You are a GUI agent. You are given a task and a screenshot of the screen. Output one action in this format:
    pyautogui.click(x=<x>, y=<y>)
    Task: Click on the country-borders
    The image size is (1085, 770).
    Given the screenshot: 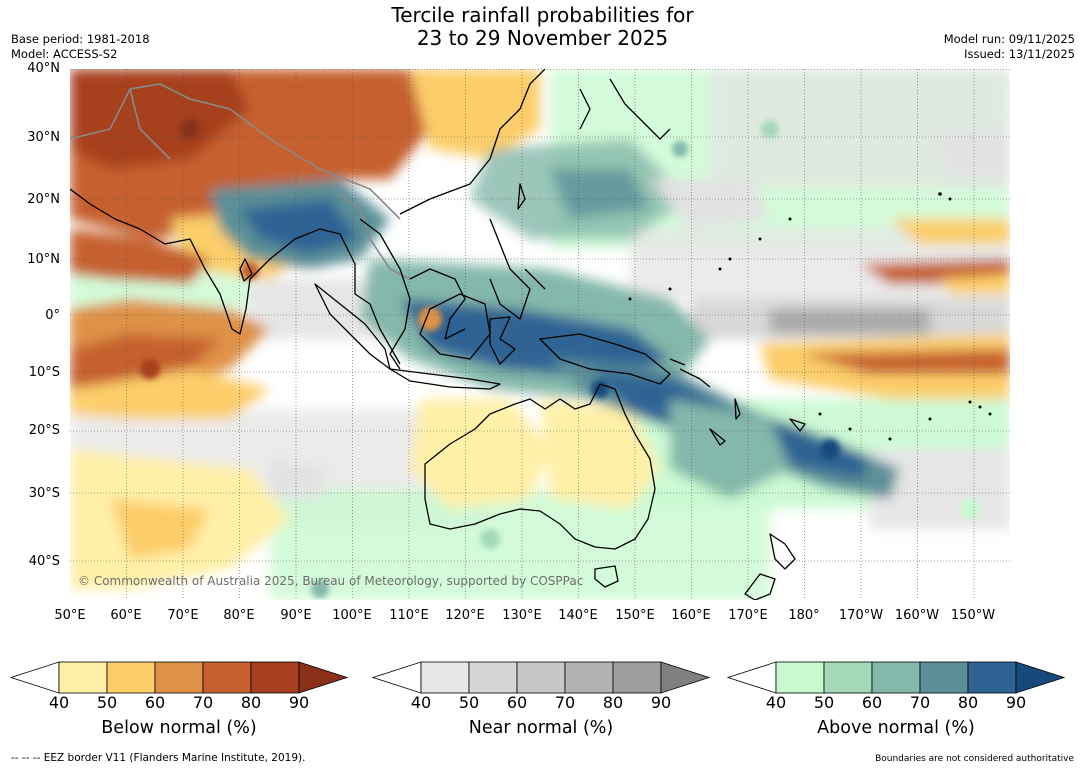 What is the action you would take?
    pyautogui.click(x=240, y=181)
    